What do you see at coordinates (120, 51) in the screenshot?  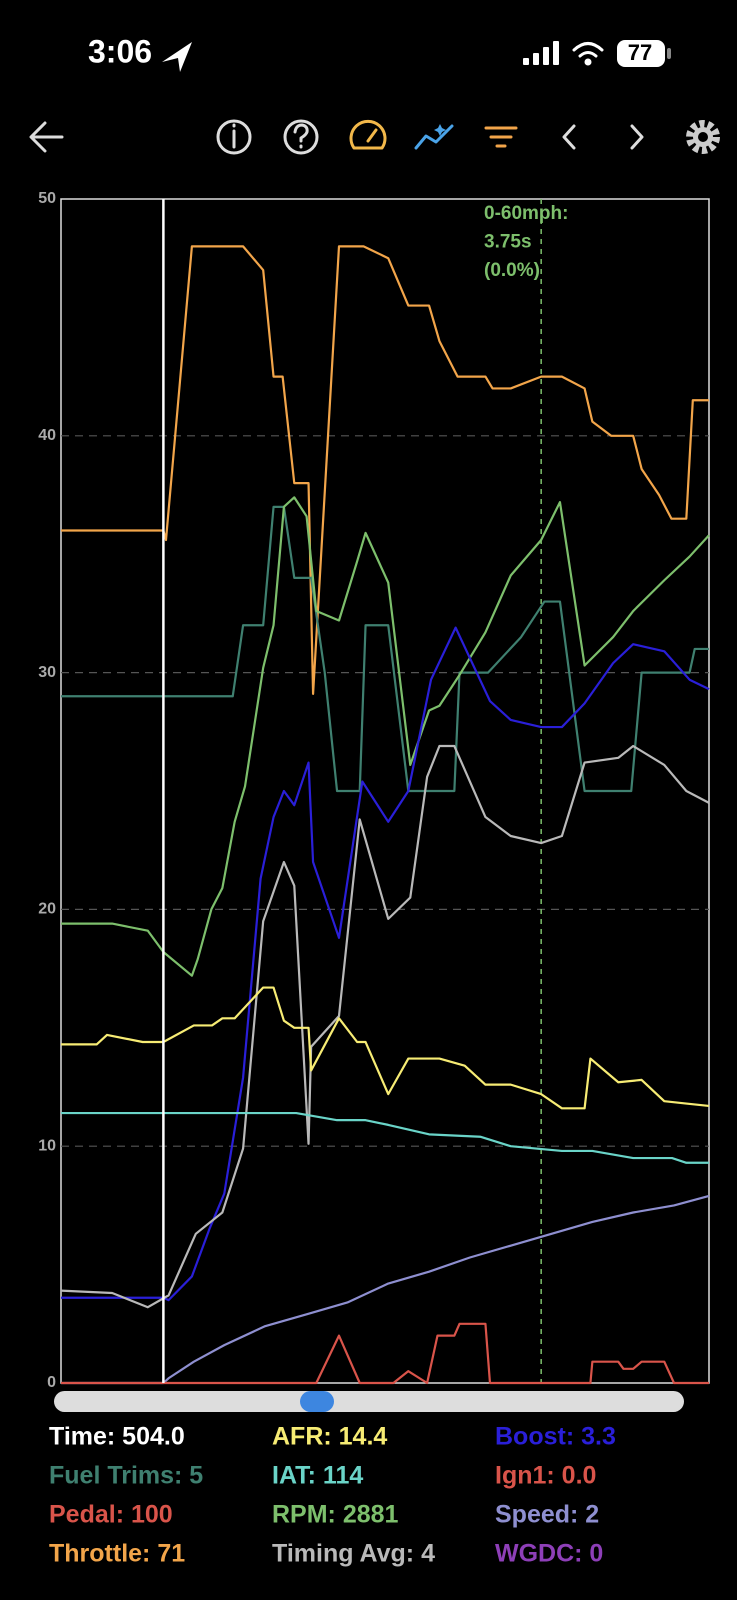 I see `clock: 3:06` at bounding box center [120, 51].